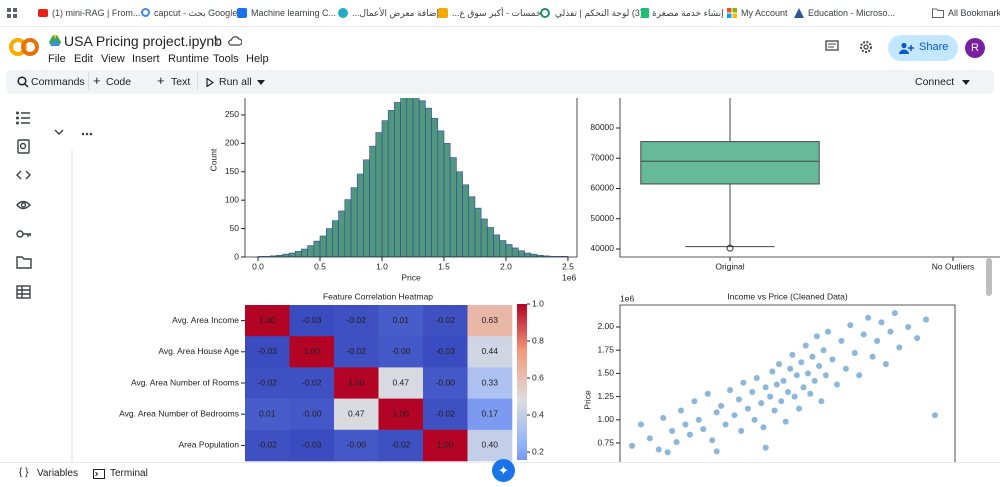  Describe the element at coordinates (764, 13) in the screenshot. I see `bookmark: My Account` at that location.